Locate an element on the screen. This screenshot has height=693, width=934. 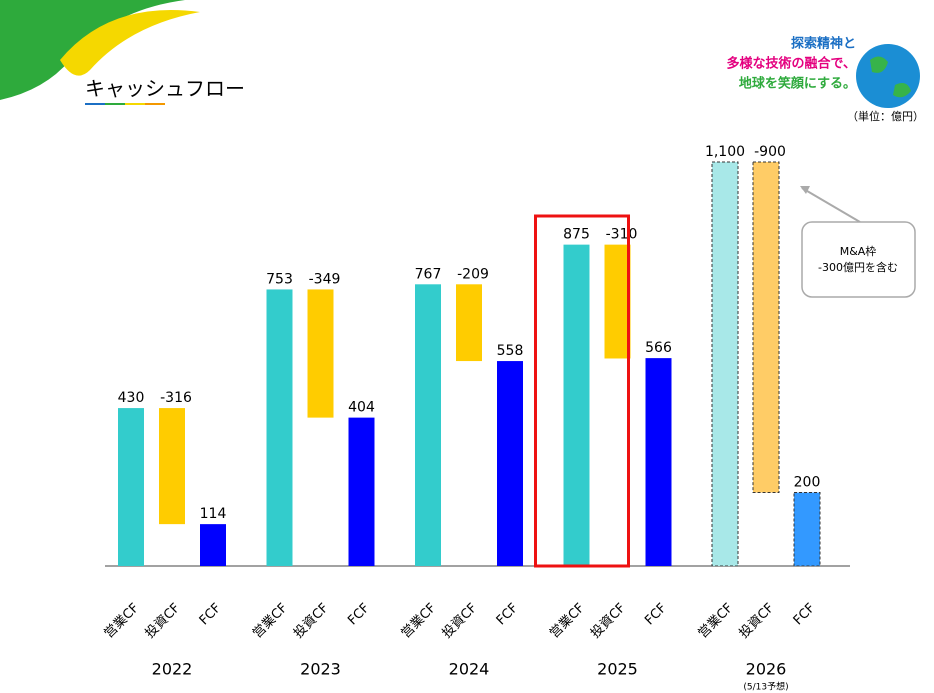
annotation: -300億円を含む is located at coordinates (858, 267).